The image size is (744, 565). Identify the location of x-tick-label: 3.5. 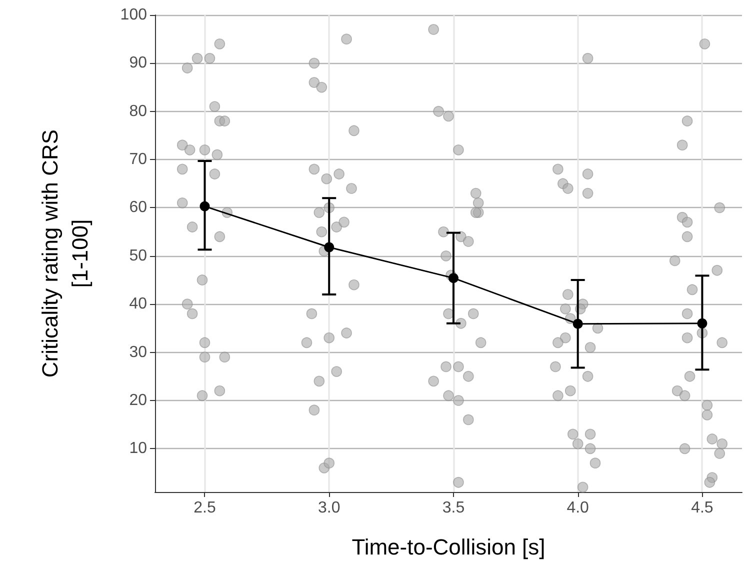
(453, 508).